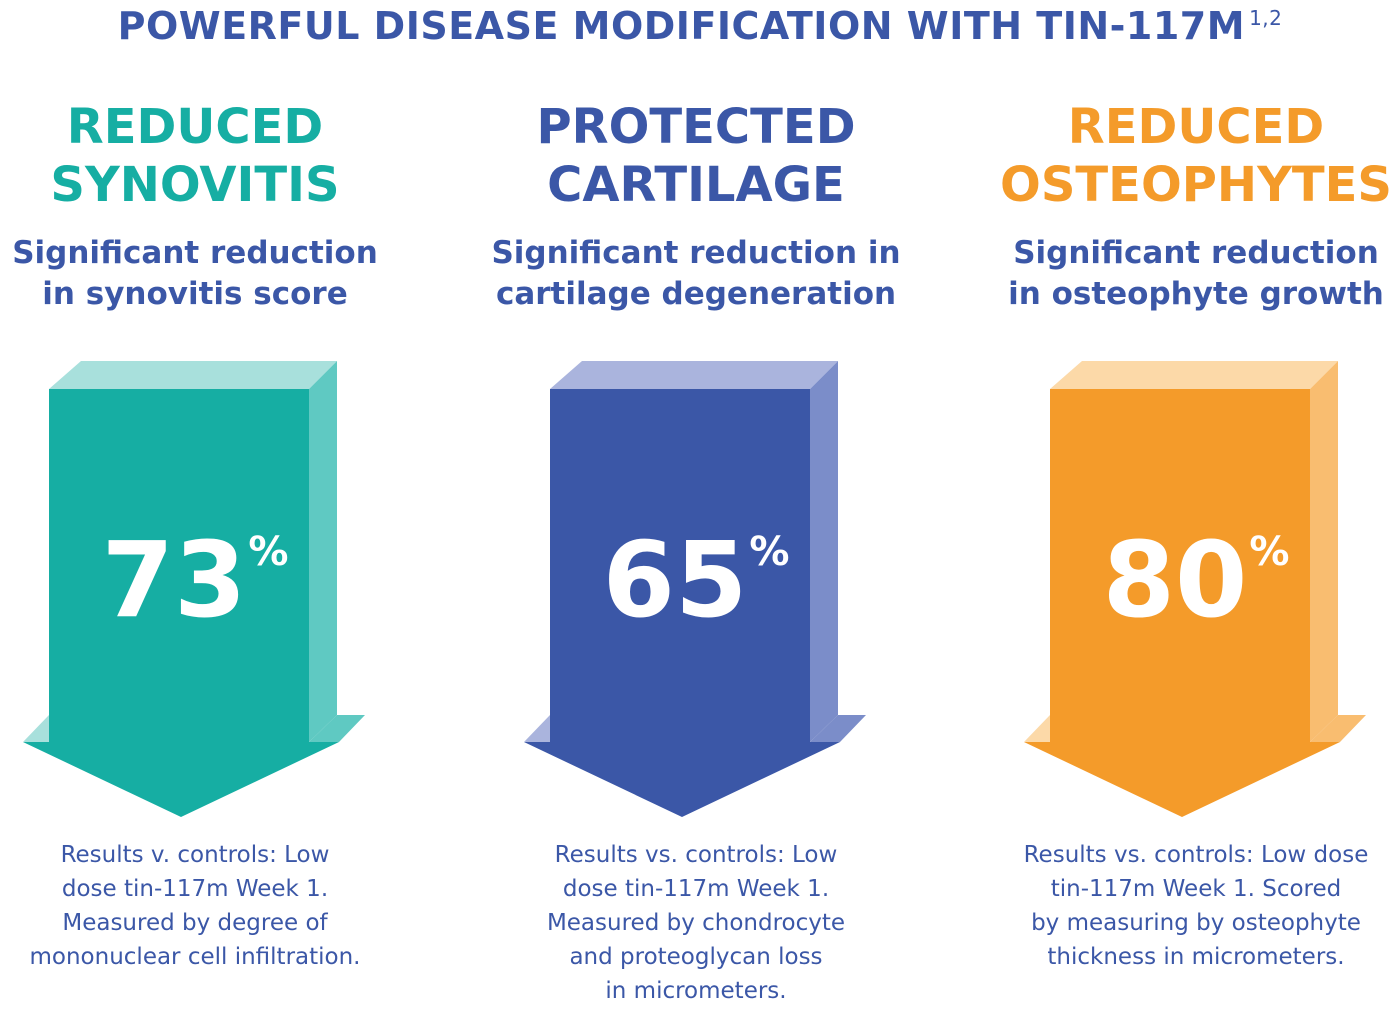  I want to click on column-heading-line: CARTILAGE, so click(696, 185).